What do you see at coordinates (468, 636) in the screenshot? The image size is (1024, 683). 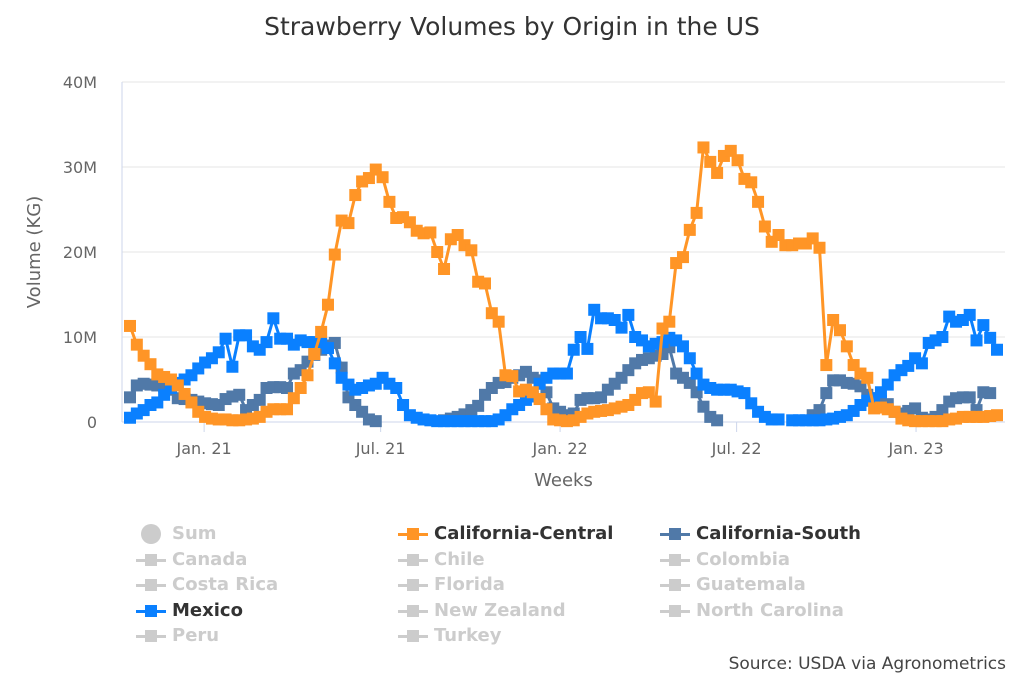 I see `legend-label: Turkey` at bounding box center [468, 636].